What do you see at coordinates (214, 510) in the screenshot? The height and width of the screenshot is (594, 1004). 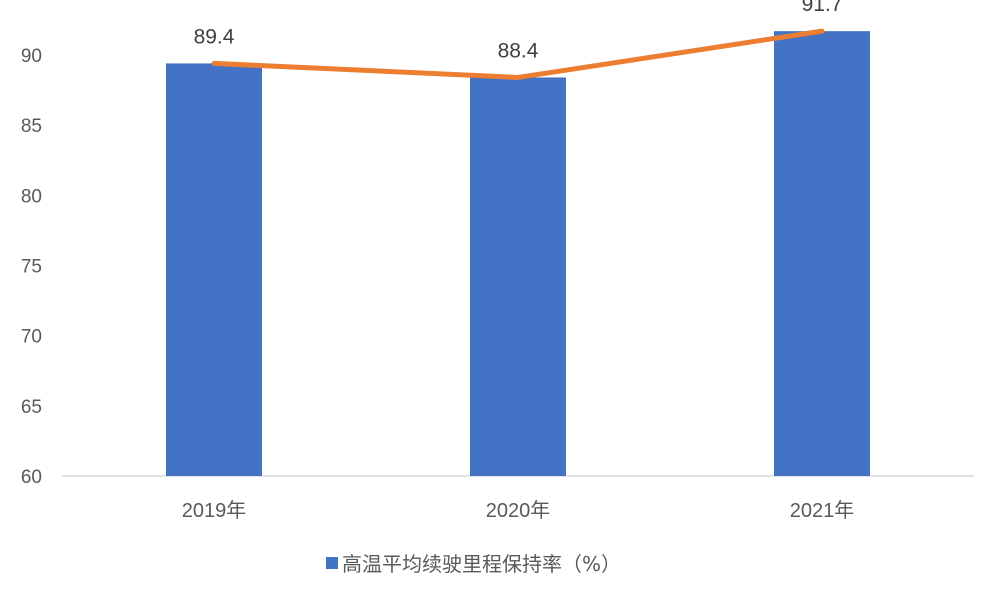 I see `x-category-label: 2019年` at bounding box center [214, 510].